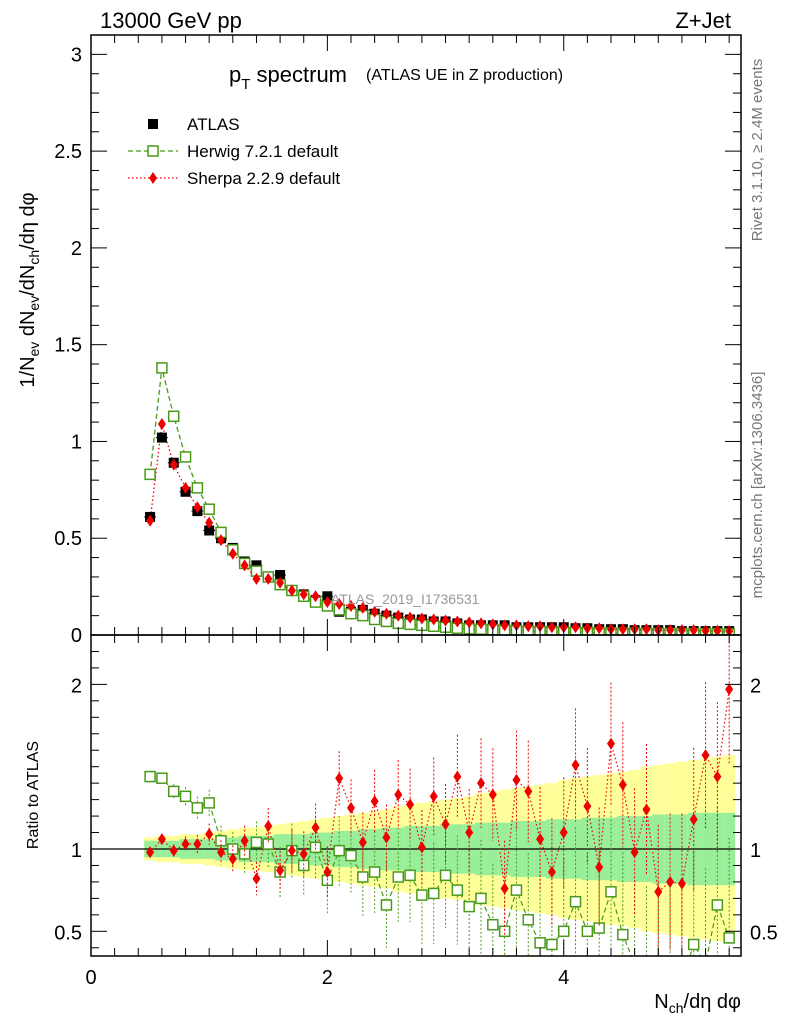 The image size is (786, 1024). What do you see at coordinates (90, 978) in the screenshot?
I see `x-tick-label: 0` at bounding box center [90, 978].